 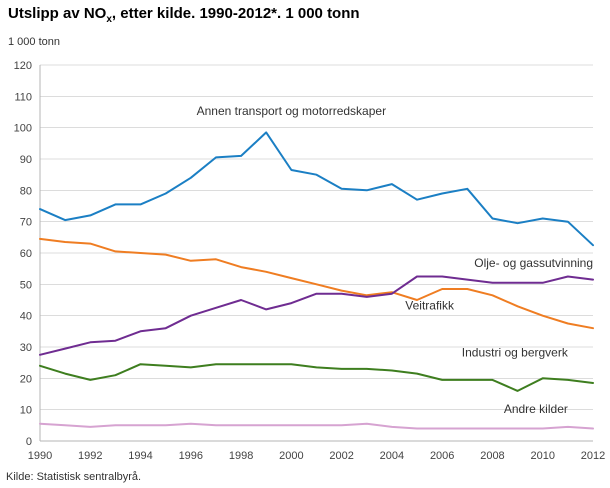 What do you see at coordinates (26, 254) in the screenshot?
I see `y-tick-label: 60` at bounding box center [26, 254].